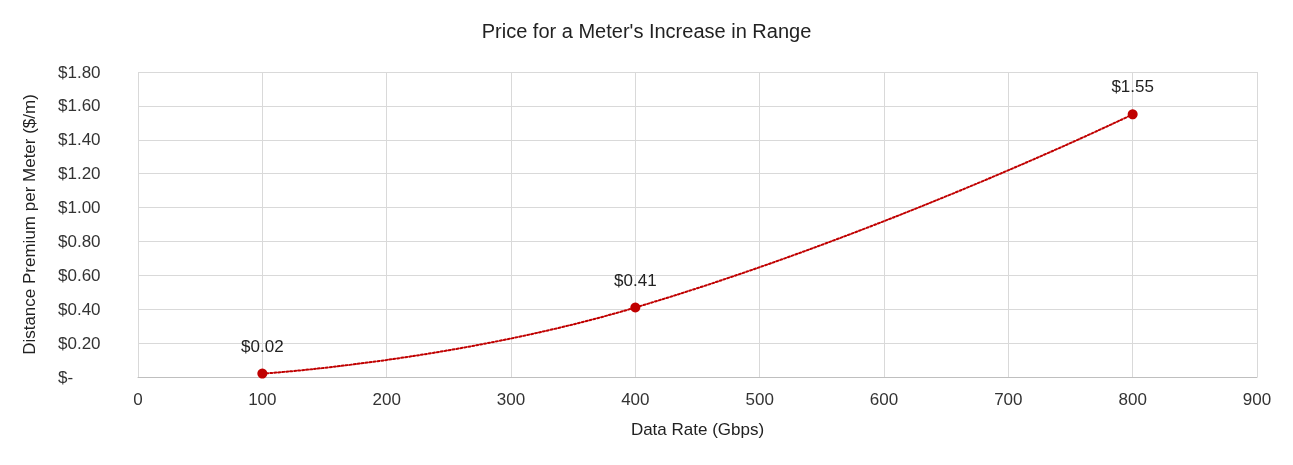 The height and width of the screenshot is (465, 1293). I want to click on x-tick-label: 500, so click(759, 399).